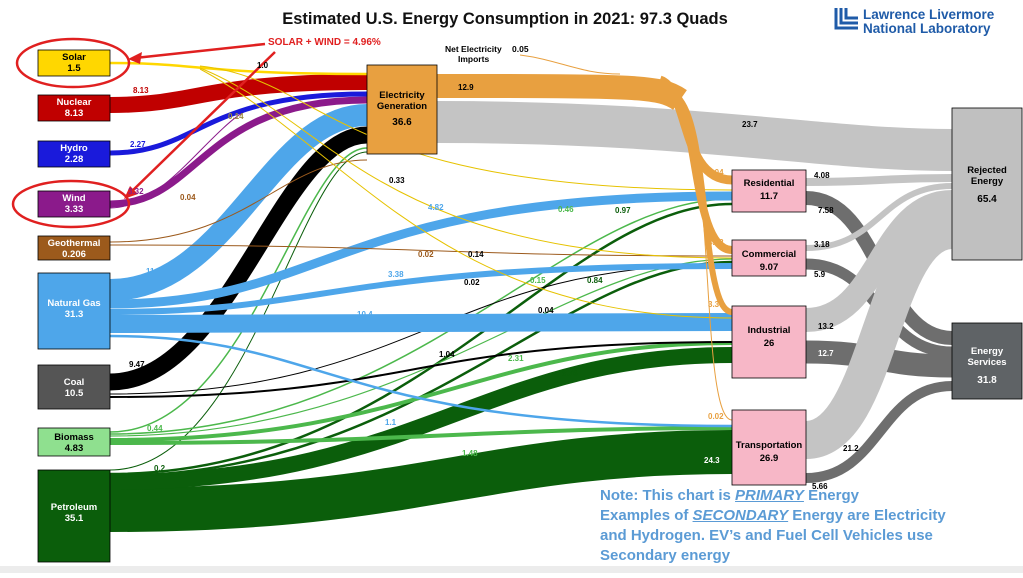 This screenshot has width=1023, height=578. Describe the element at coordinates (566, 209) in the screenshot. I see `flow-value-bio-res: 0.46` at that location.